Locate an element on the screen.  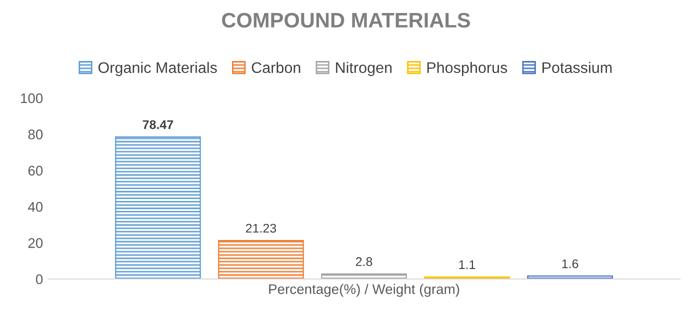
data-label: 21.23 is located at coordinates (261, 228).